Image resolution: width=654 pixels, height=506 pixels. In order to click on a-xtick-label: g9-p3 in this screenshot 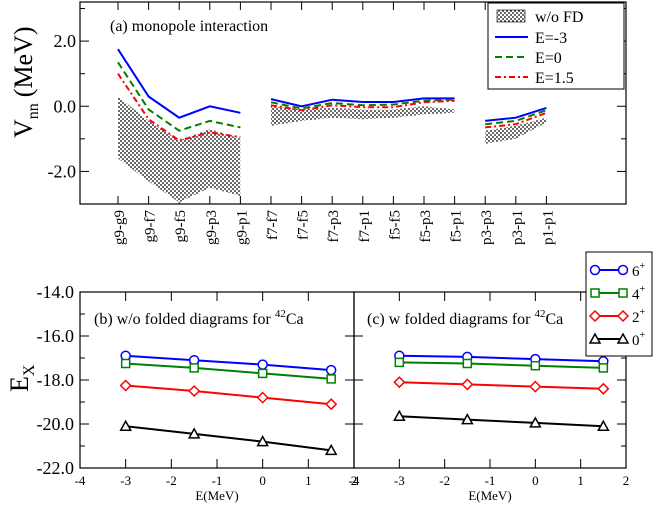, I will do `click(212, 227)`.